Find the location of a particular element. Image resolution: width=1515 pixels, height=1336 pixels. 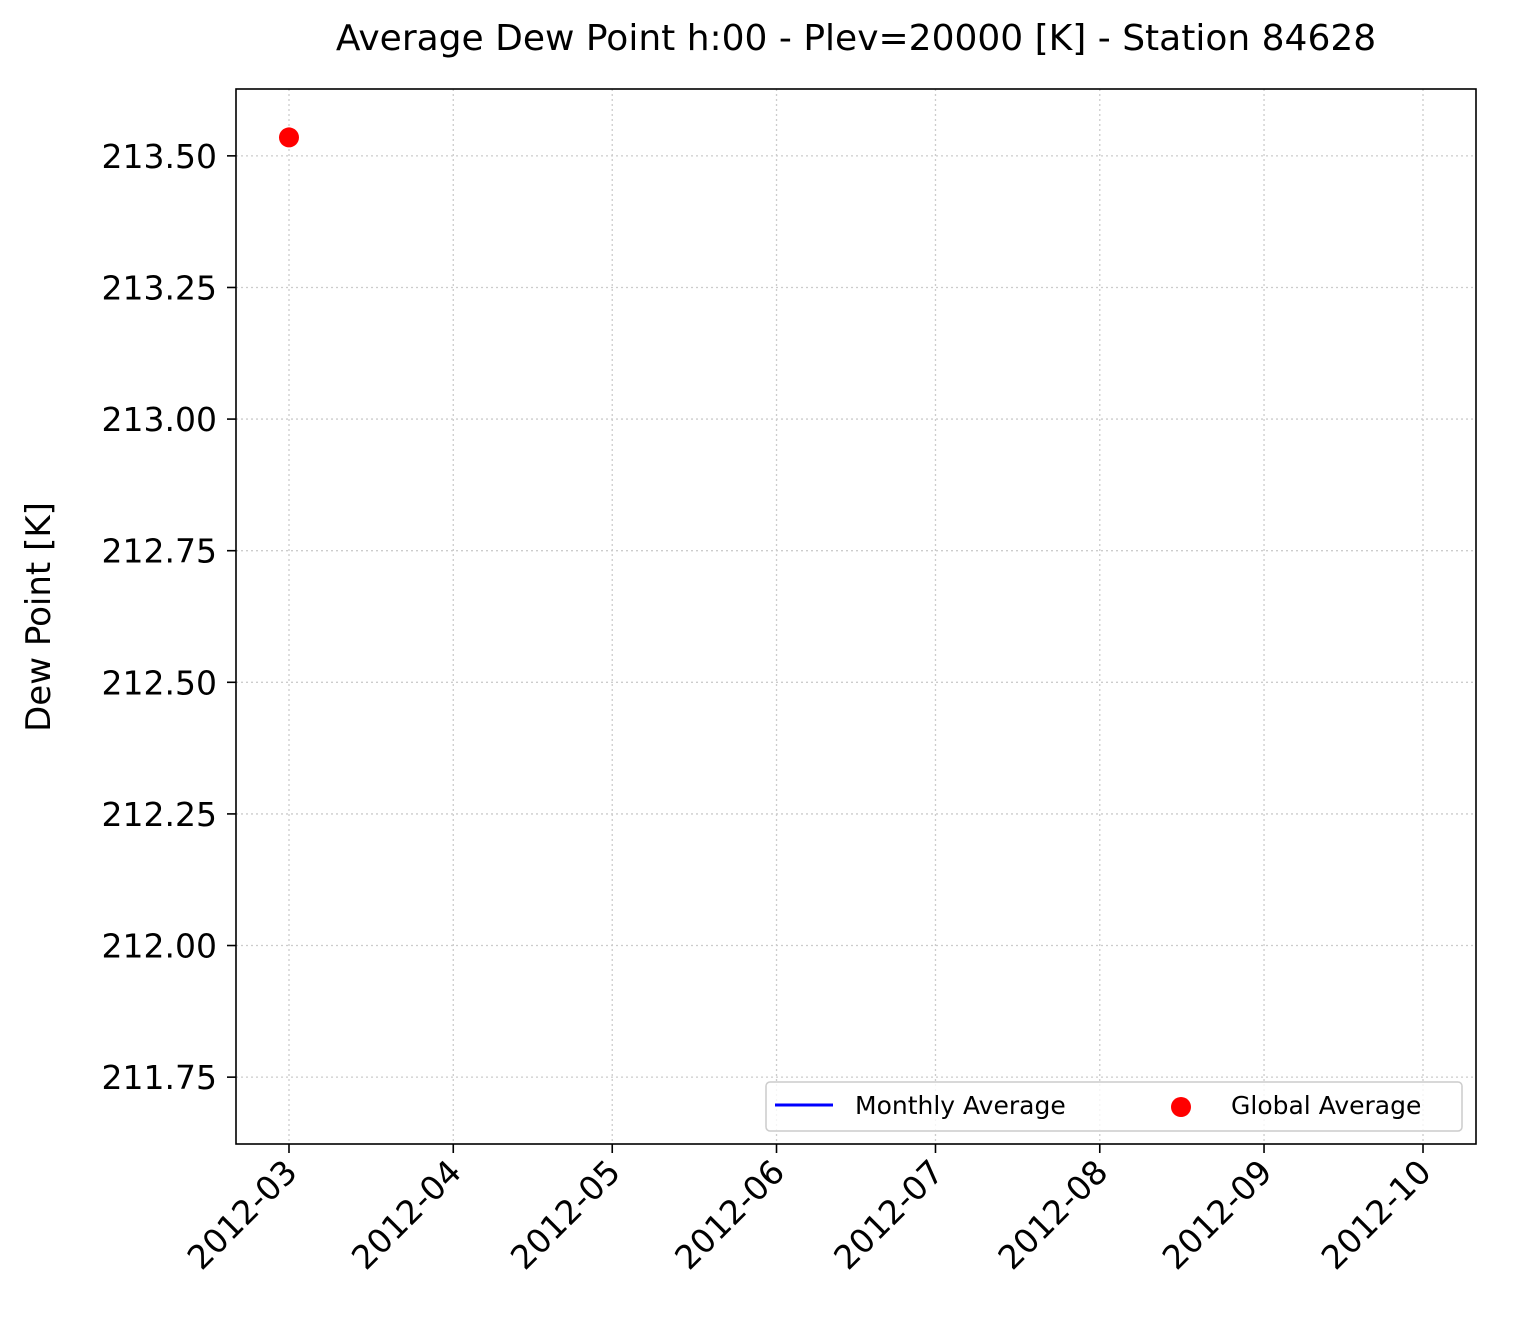

data-marks is located at coordinates (288, 137).